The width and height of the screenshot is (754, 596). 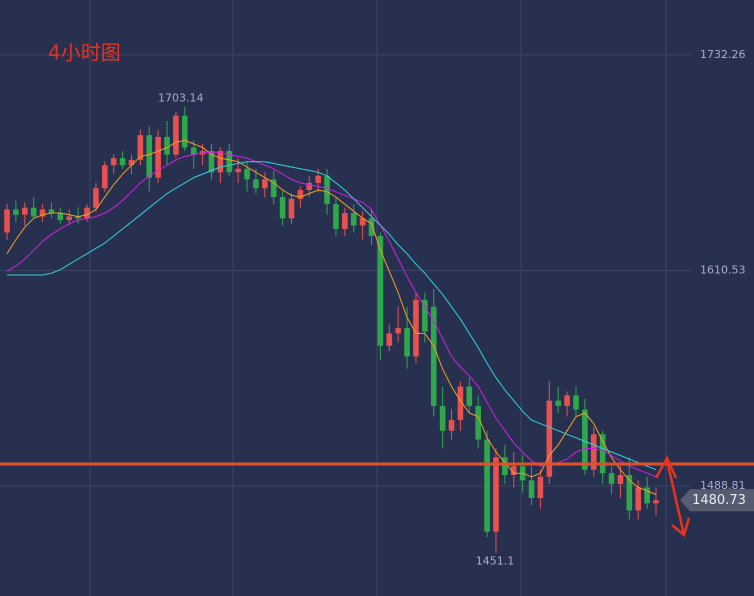 What do you see at coordinates (723, 485) in the screenshot?
I see `y-tick-label: 1488.81` at bounding box center [723, 485].